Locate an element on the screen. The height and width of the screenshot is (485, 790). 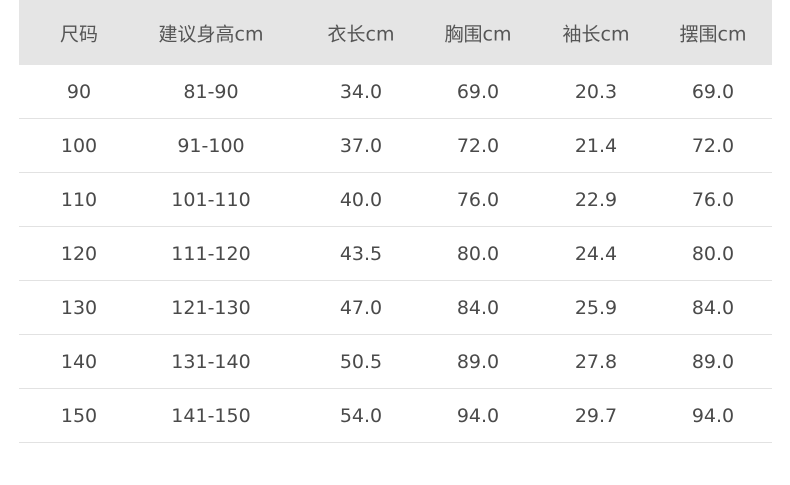
table-cell: 25.9 is located at coordinates (596, 307).